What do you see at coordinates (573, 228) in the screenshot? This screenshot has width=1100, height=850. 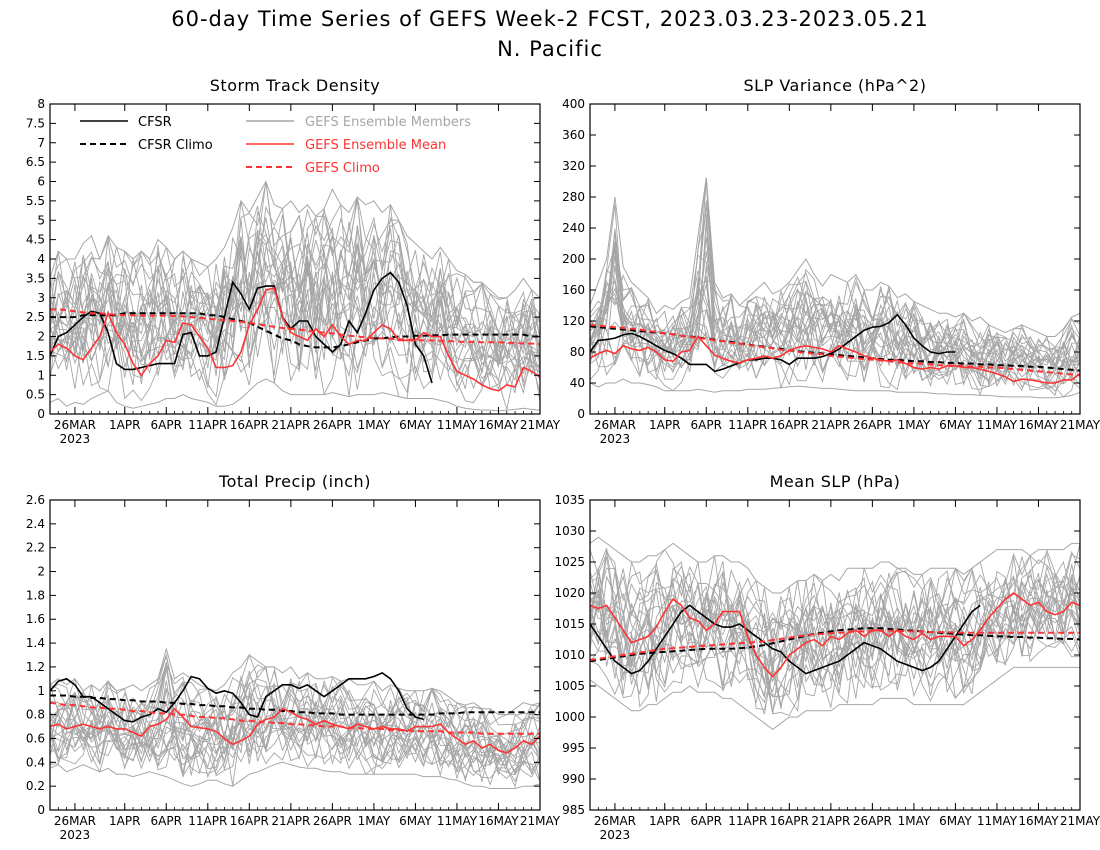 I see `y-tick-label: 240` at bounding box center [573, 228].